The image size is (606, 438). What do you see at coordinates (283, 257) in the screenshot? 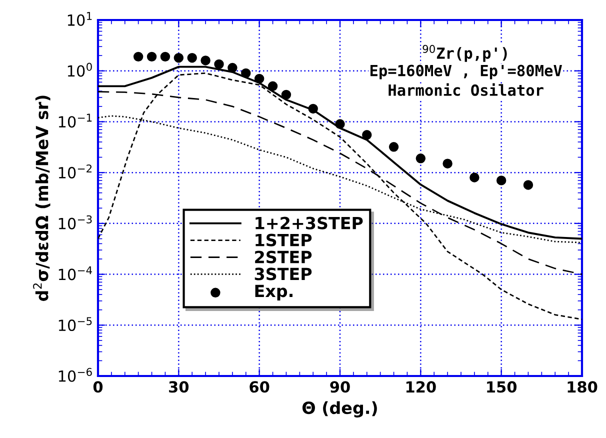
I see `legend-label: 2STEP` at bounding box center [283, 257].